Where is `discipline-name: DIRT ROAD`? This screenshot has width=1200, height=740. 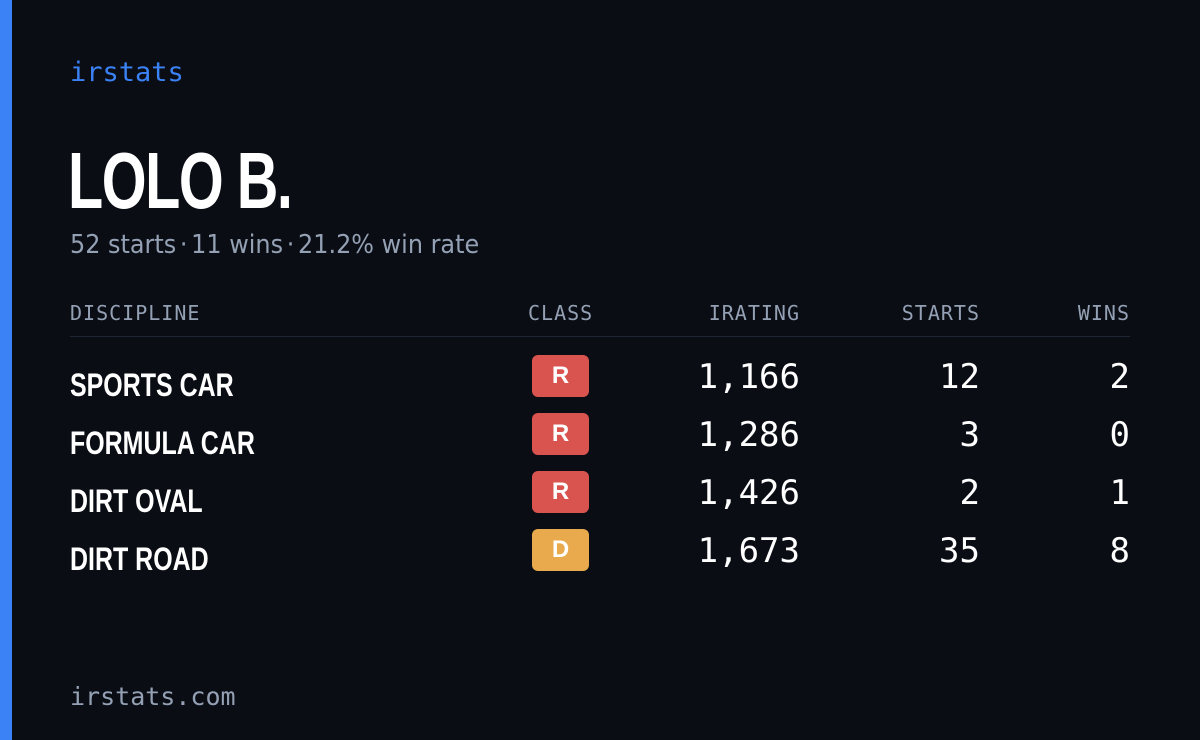
discipline-name: DIRT ROAD is located at coordinates (139, 559).